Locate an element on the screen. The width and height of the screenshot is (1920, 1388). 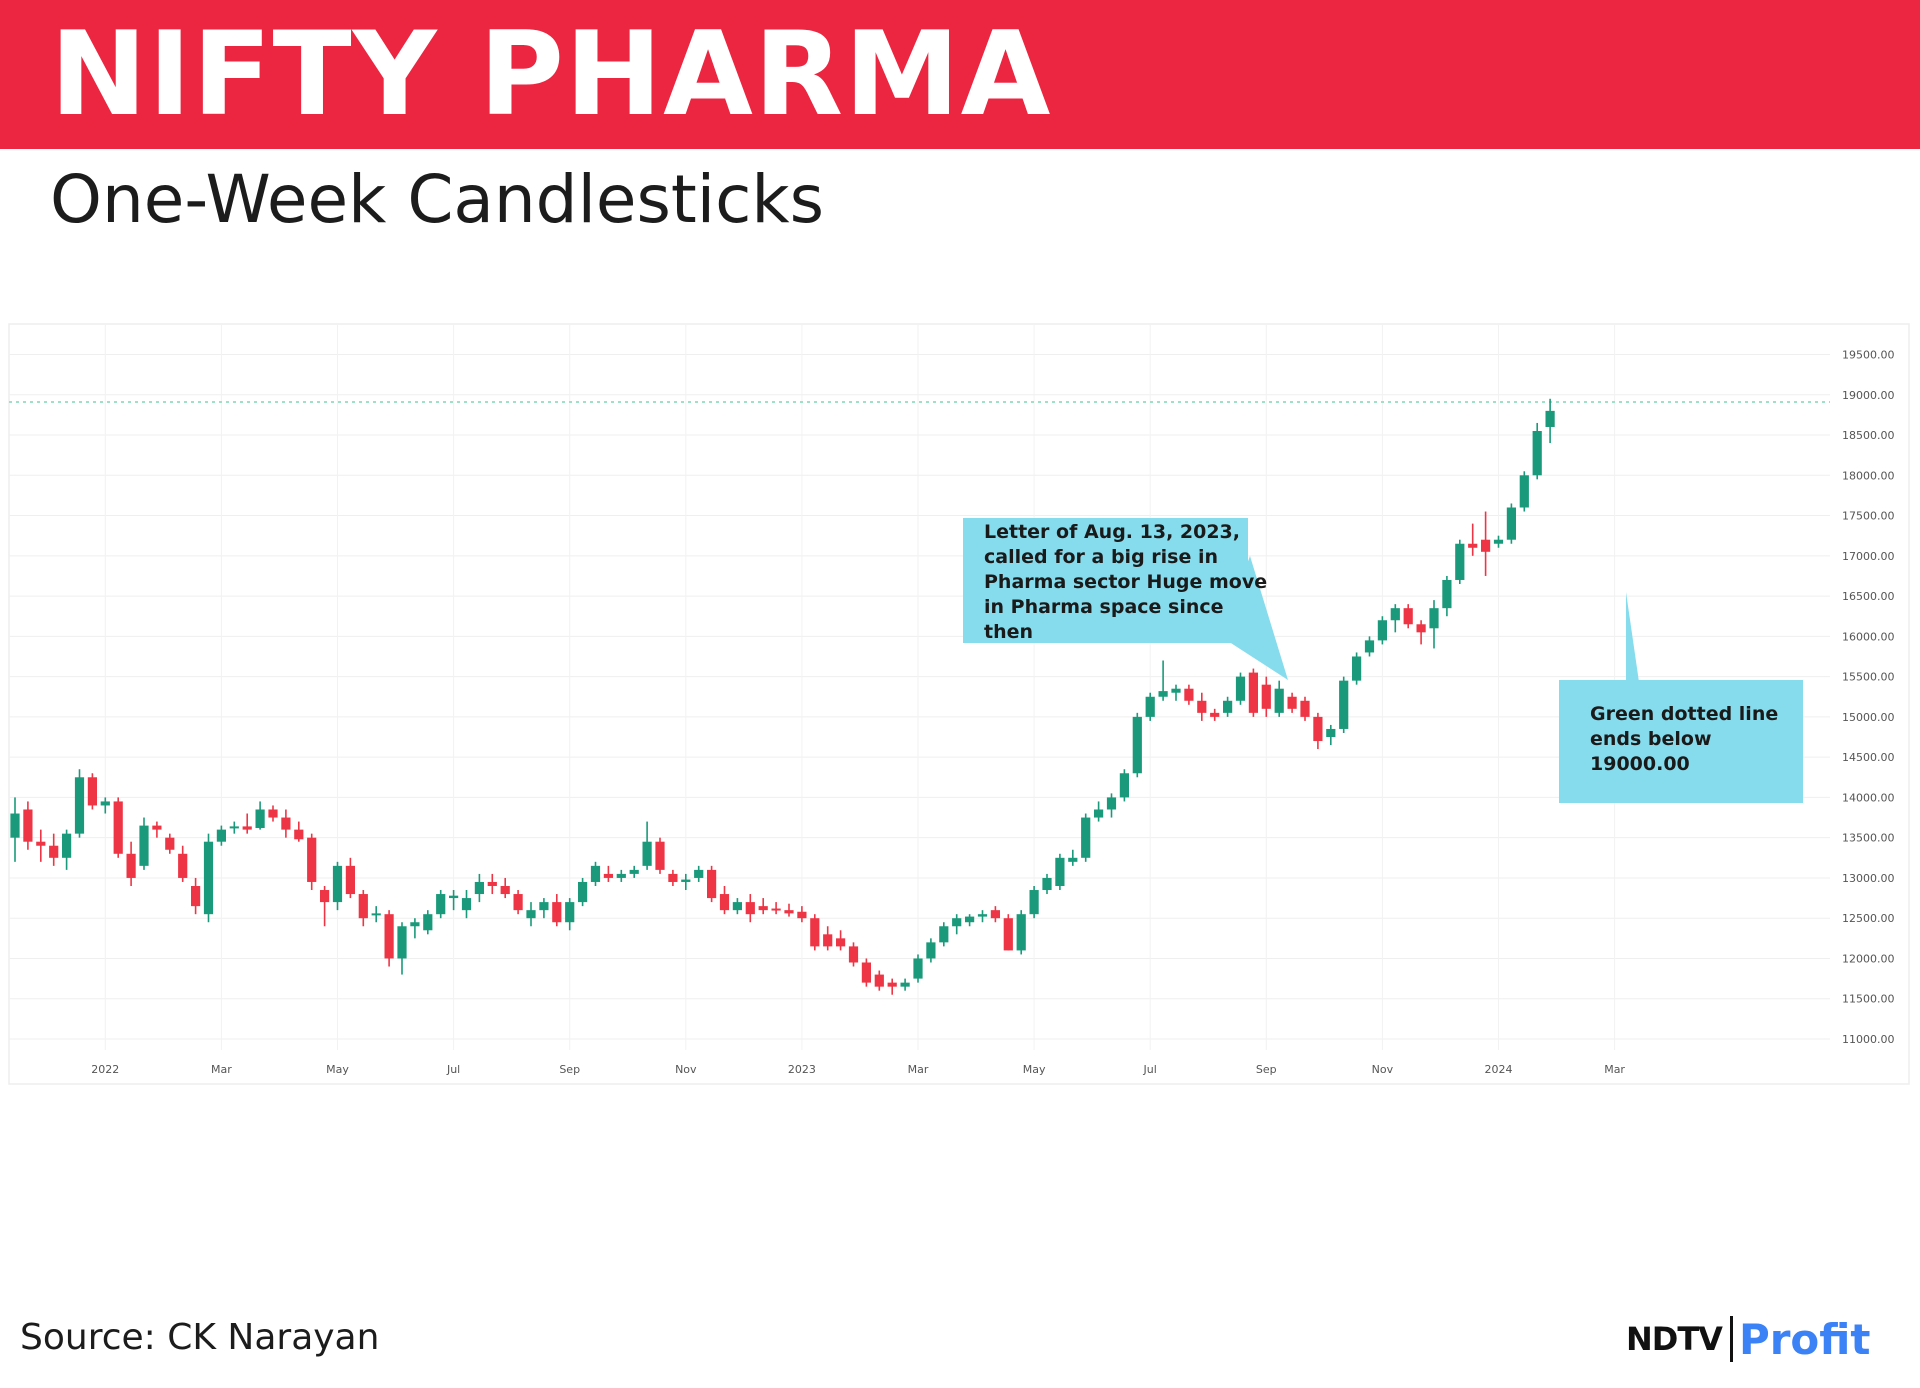
y-tick-label: 16000.00 is located at coordinates (1868, 636).